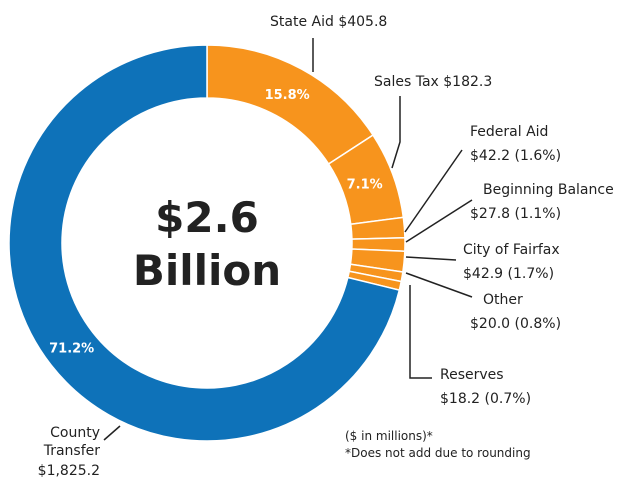 The image size is (639, 485). Describe the element at coordinates (389, 436) in the screenshot. I see `note: ($ in millions)*` at that location.